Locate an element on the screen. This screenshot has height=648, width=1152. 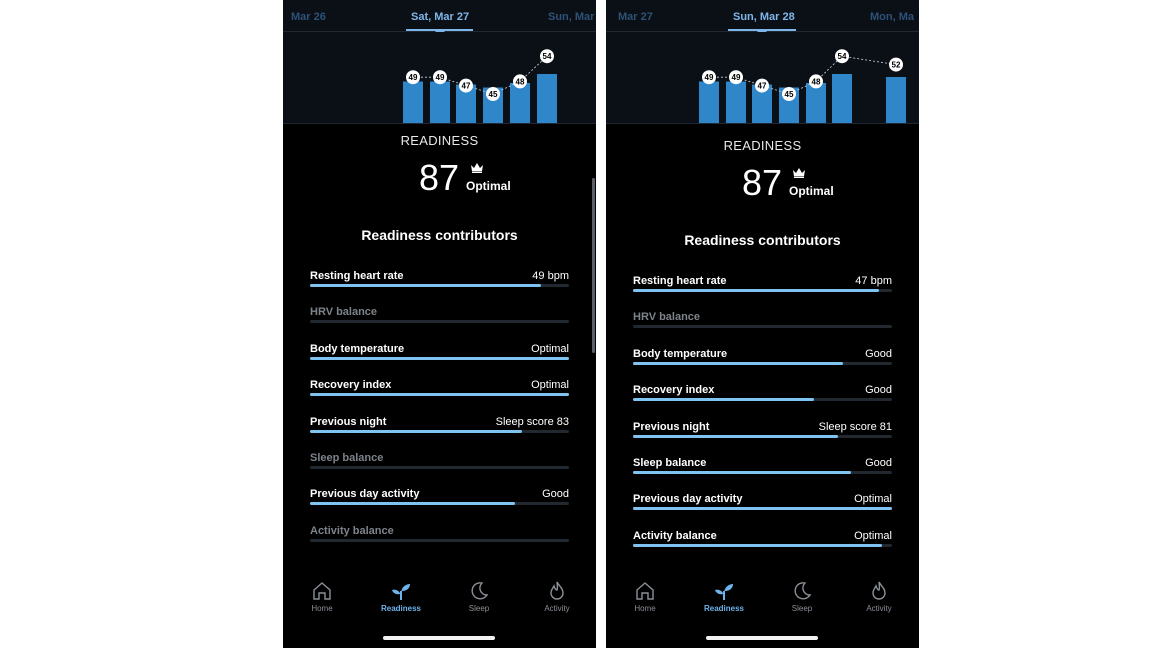
date-selector: Mar 27 Sun, Mar 28 Mon, Ma is located at coordinates (762, 18).